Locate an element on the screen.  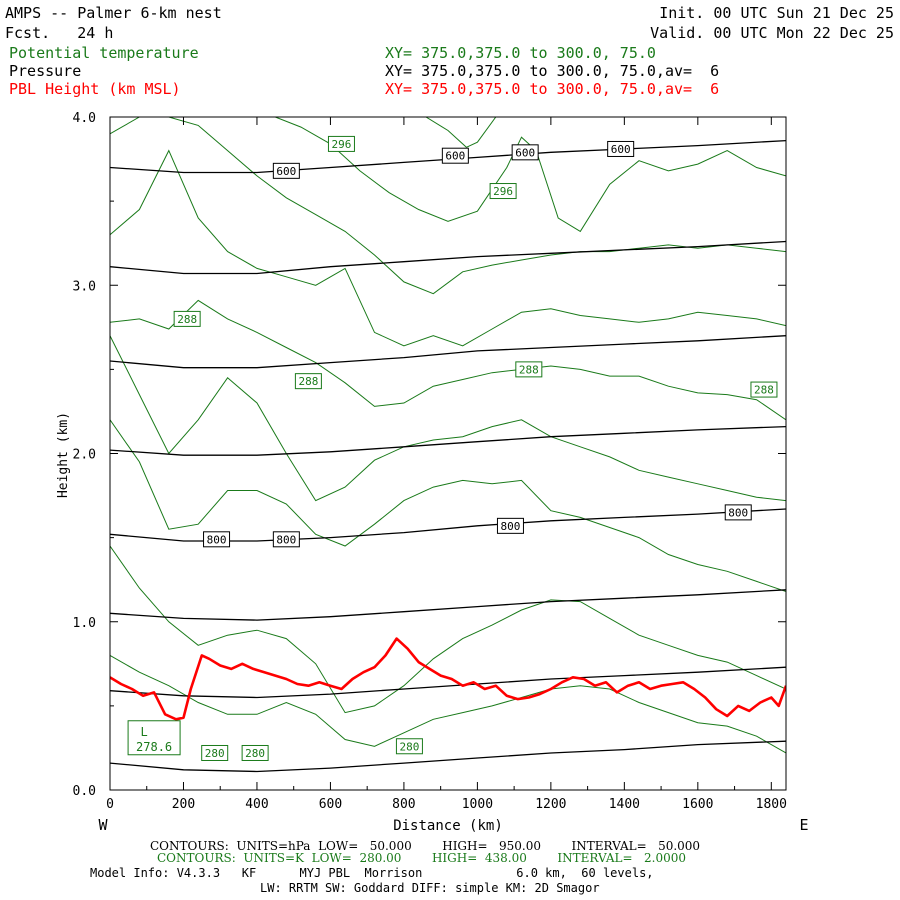
theta-label-0-box is located at coordinates (341, 143).